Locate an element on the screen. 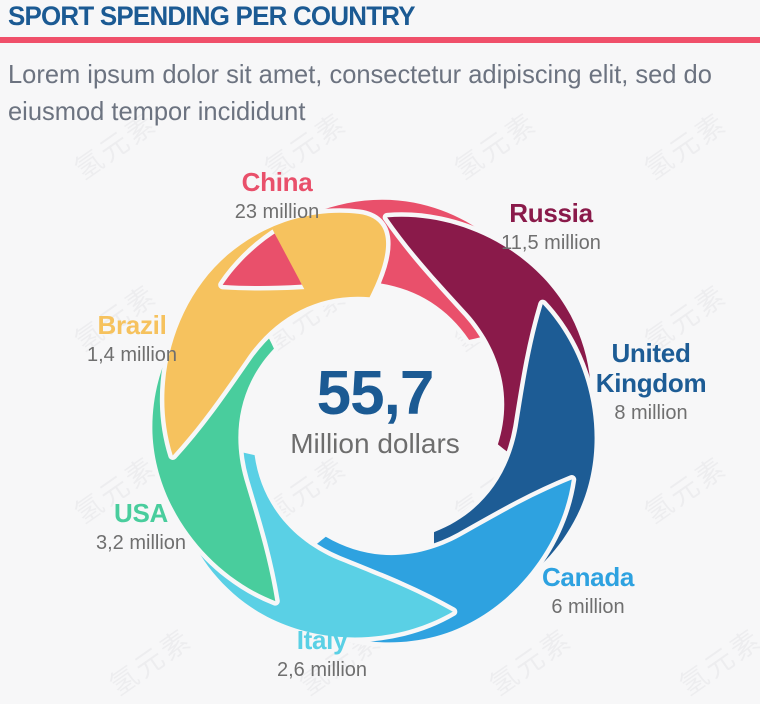  country-label-canada: Canada 6 million is located at coordinates (588, 590).